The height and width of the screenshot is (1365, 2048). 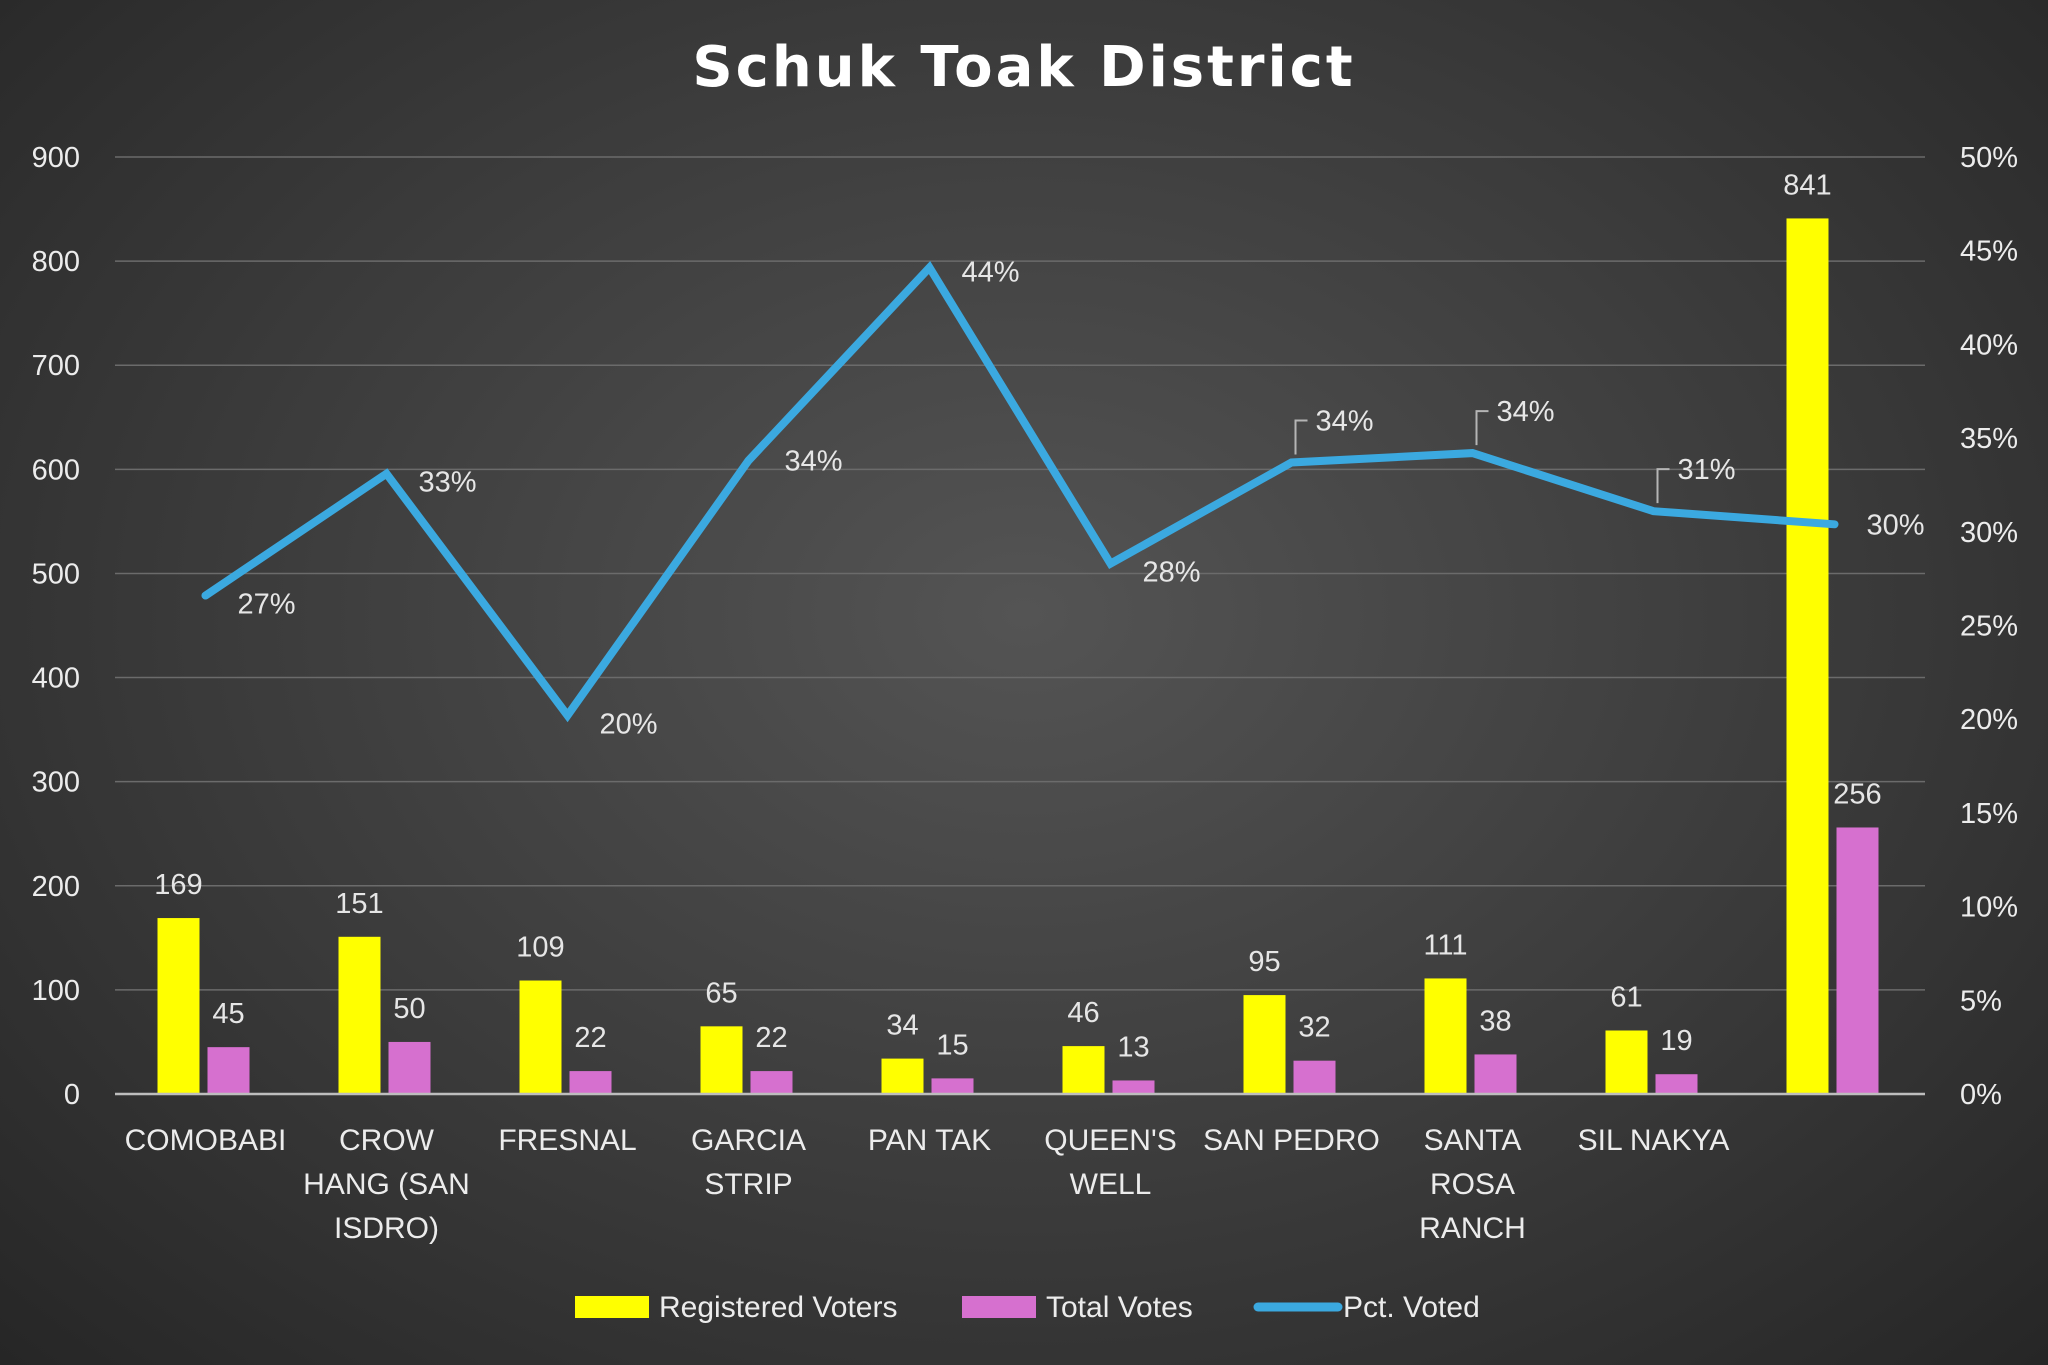 I want to click on data-label-total-votes: 13, so click(x=1133, y=1047).